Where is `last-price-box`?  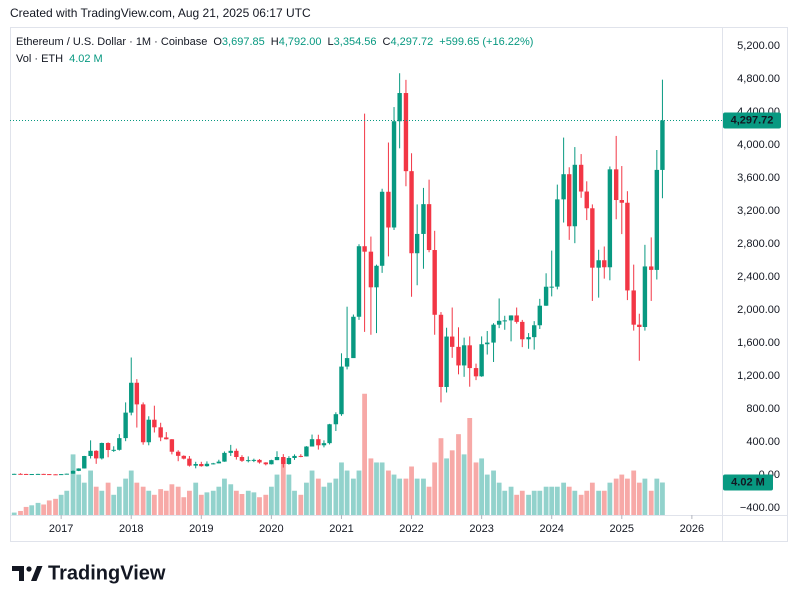
last-price-box is located at coordinates (752, 120).